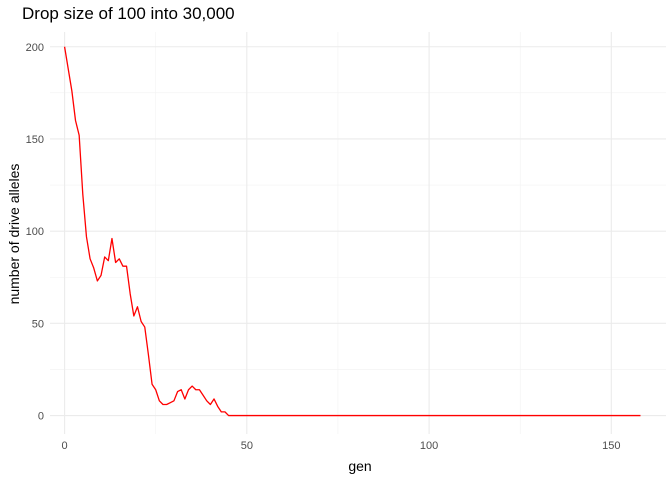 Image resolution: width=672 pixels, height=480 pixels. I want to click on y-tick-label: 0, so click(41, 417).